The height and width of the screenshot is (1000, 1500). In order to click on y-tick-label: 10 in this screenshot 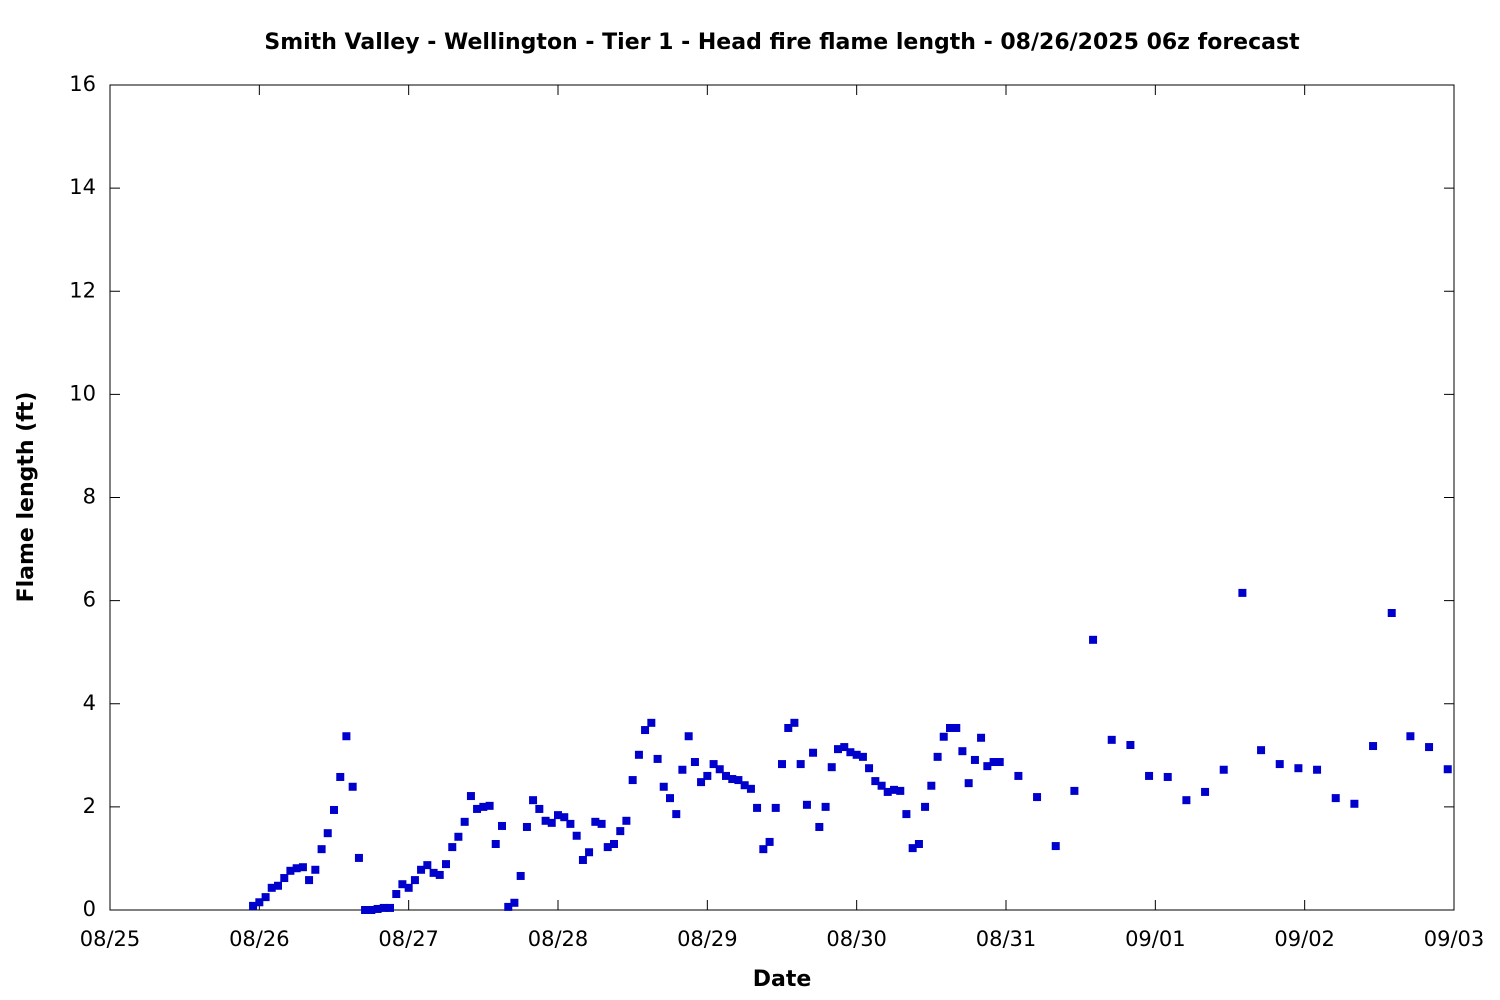, I will do `click(82, 393)`.